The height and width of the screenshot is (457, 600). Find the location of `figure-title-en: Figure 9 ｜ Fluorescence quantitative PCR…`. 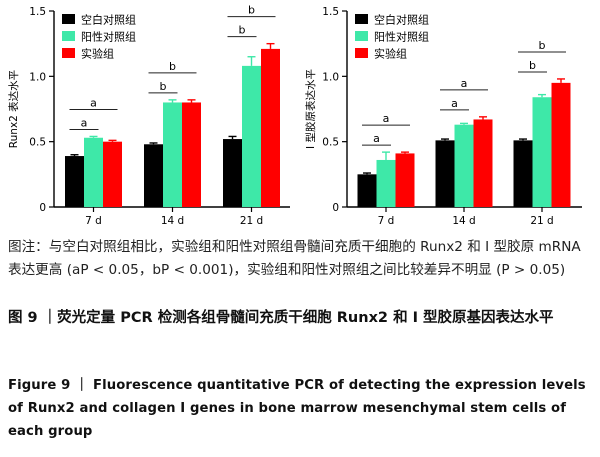

figure-title-en: Figure 9 ｜ Fluorescence quantitative PCR… is located at coordinates (297, 408).